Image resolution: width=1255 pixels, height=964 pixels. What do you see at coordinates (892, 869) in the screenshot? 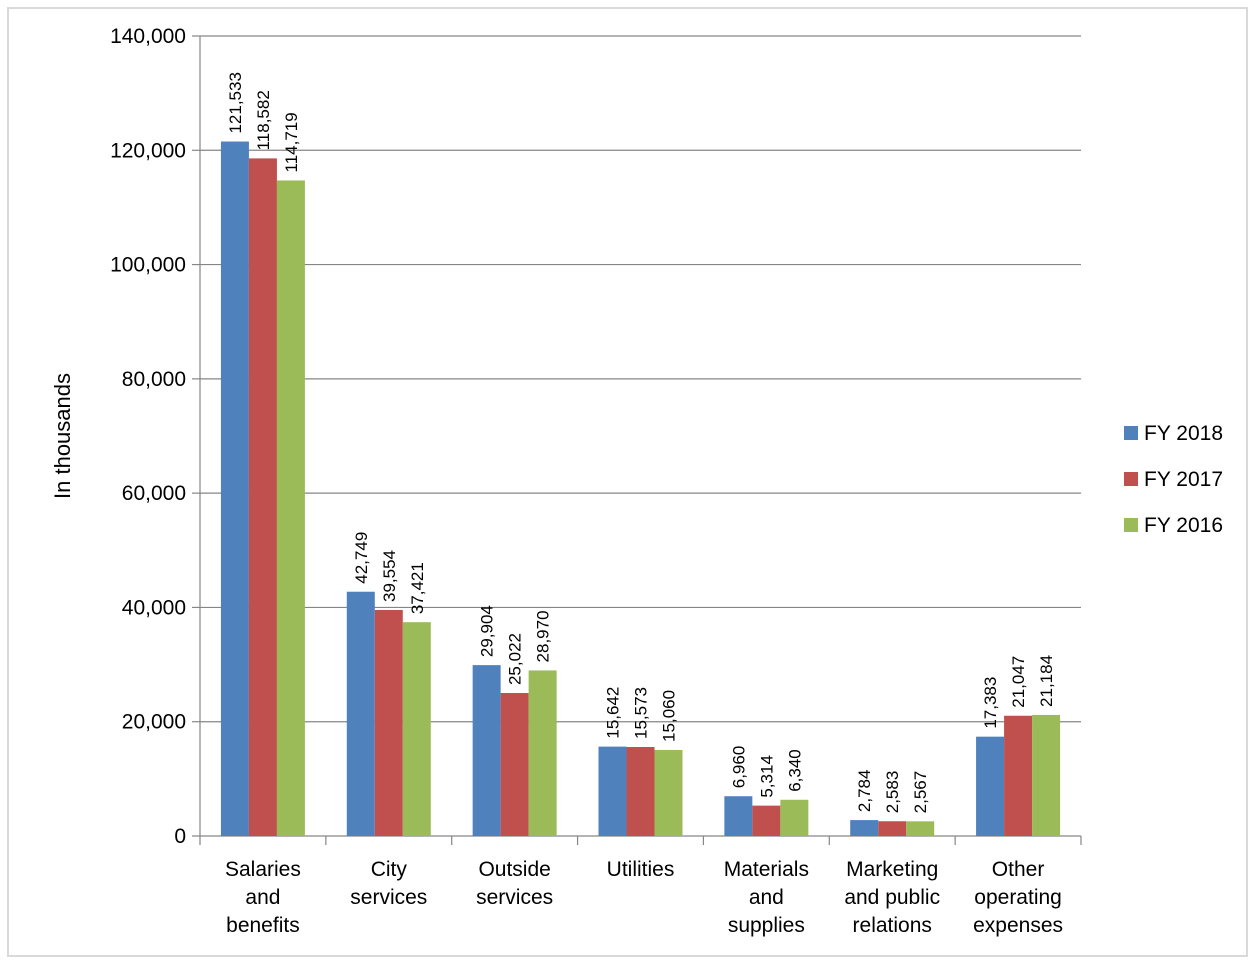
I see `category-label-line: Marketing` at bounding box center [892, 869].